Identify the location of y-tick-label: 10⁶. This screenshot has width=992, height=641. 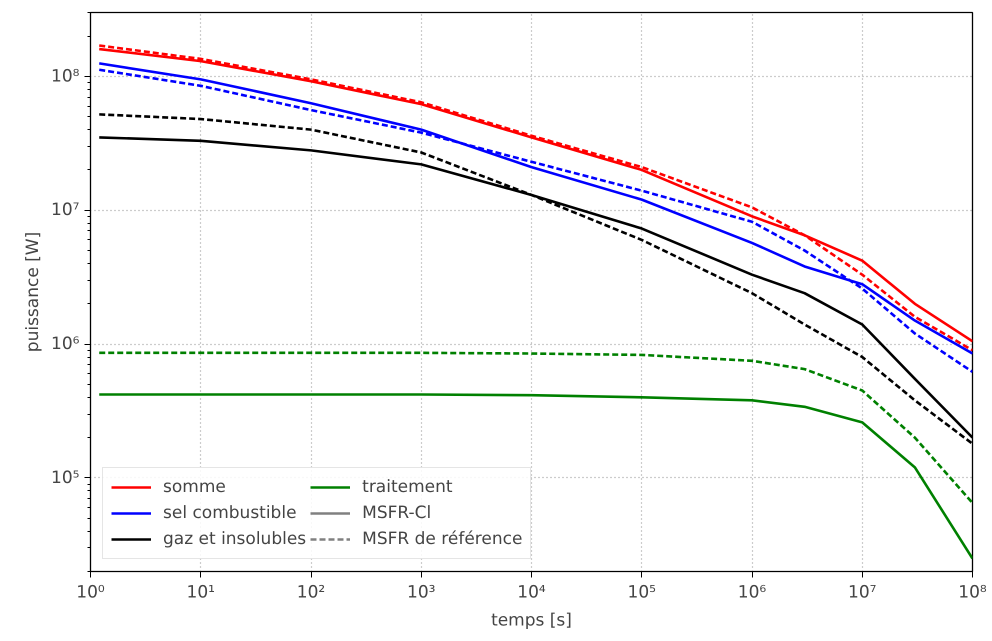
(65, 344).